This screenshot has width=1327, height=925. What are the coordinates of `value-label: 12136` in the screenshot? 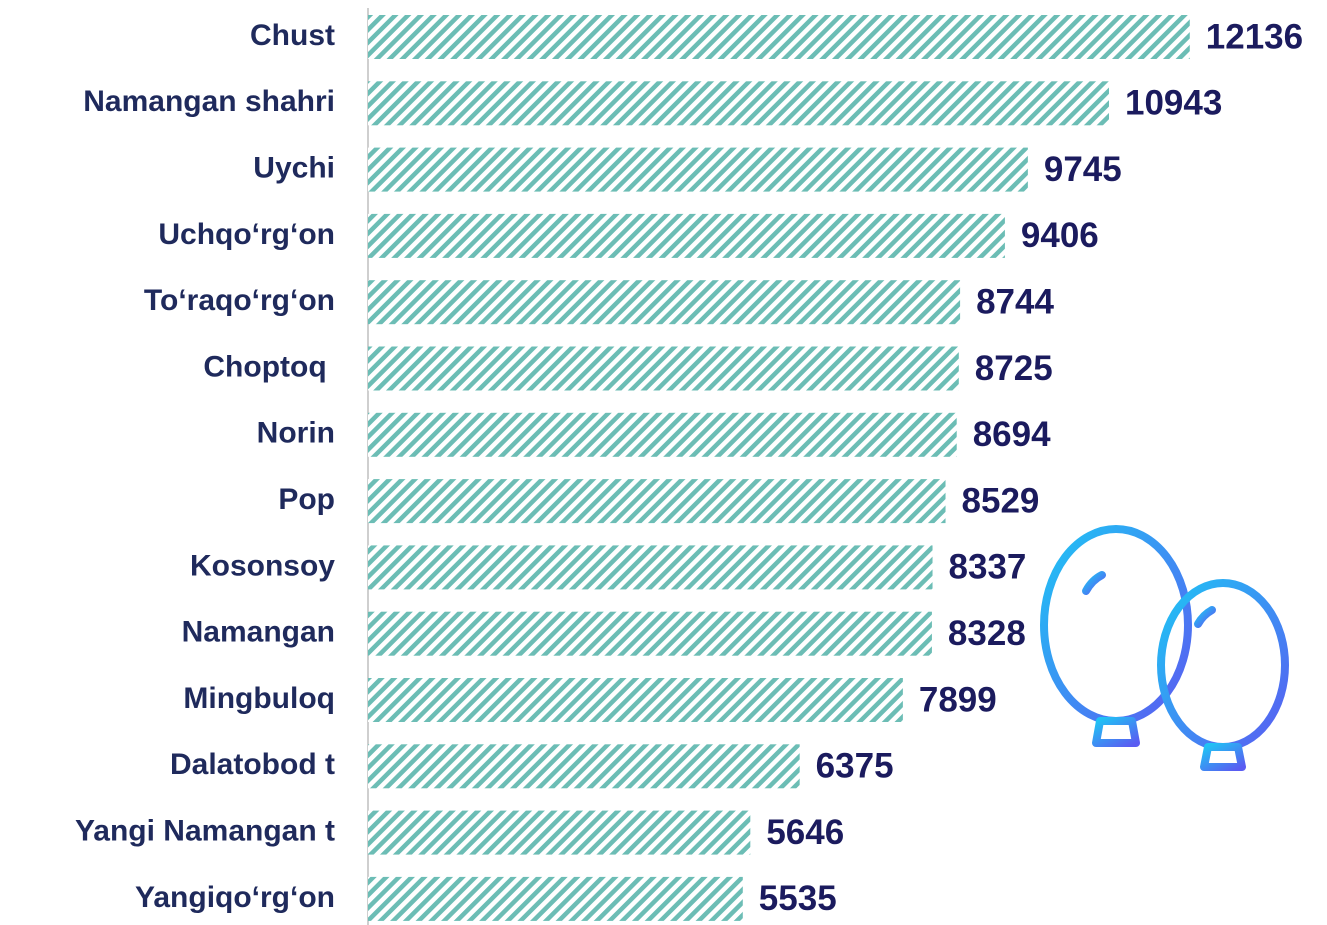 It's located at (1254, 36).